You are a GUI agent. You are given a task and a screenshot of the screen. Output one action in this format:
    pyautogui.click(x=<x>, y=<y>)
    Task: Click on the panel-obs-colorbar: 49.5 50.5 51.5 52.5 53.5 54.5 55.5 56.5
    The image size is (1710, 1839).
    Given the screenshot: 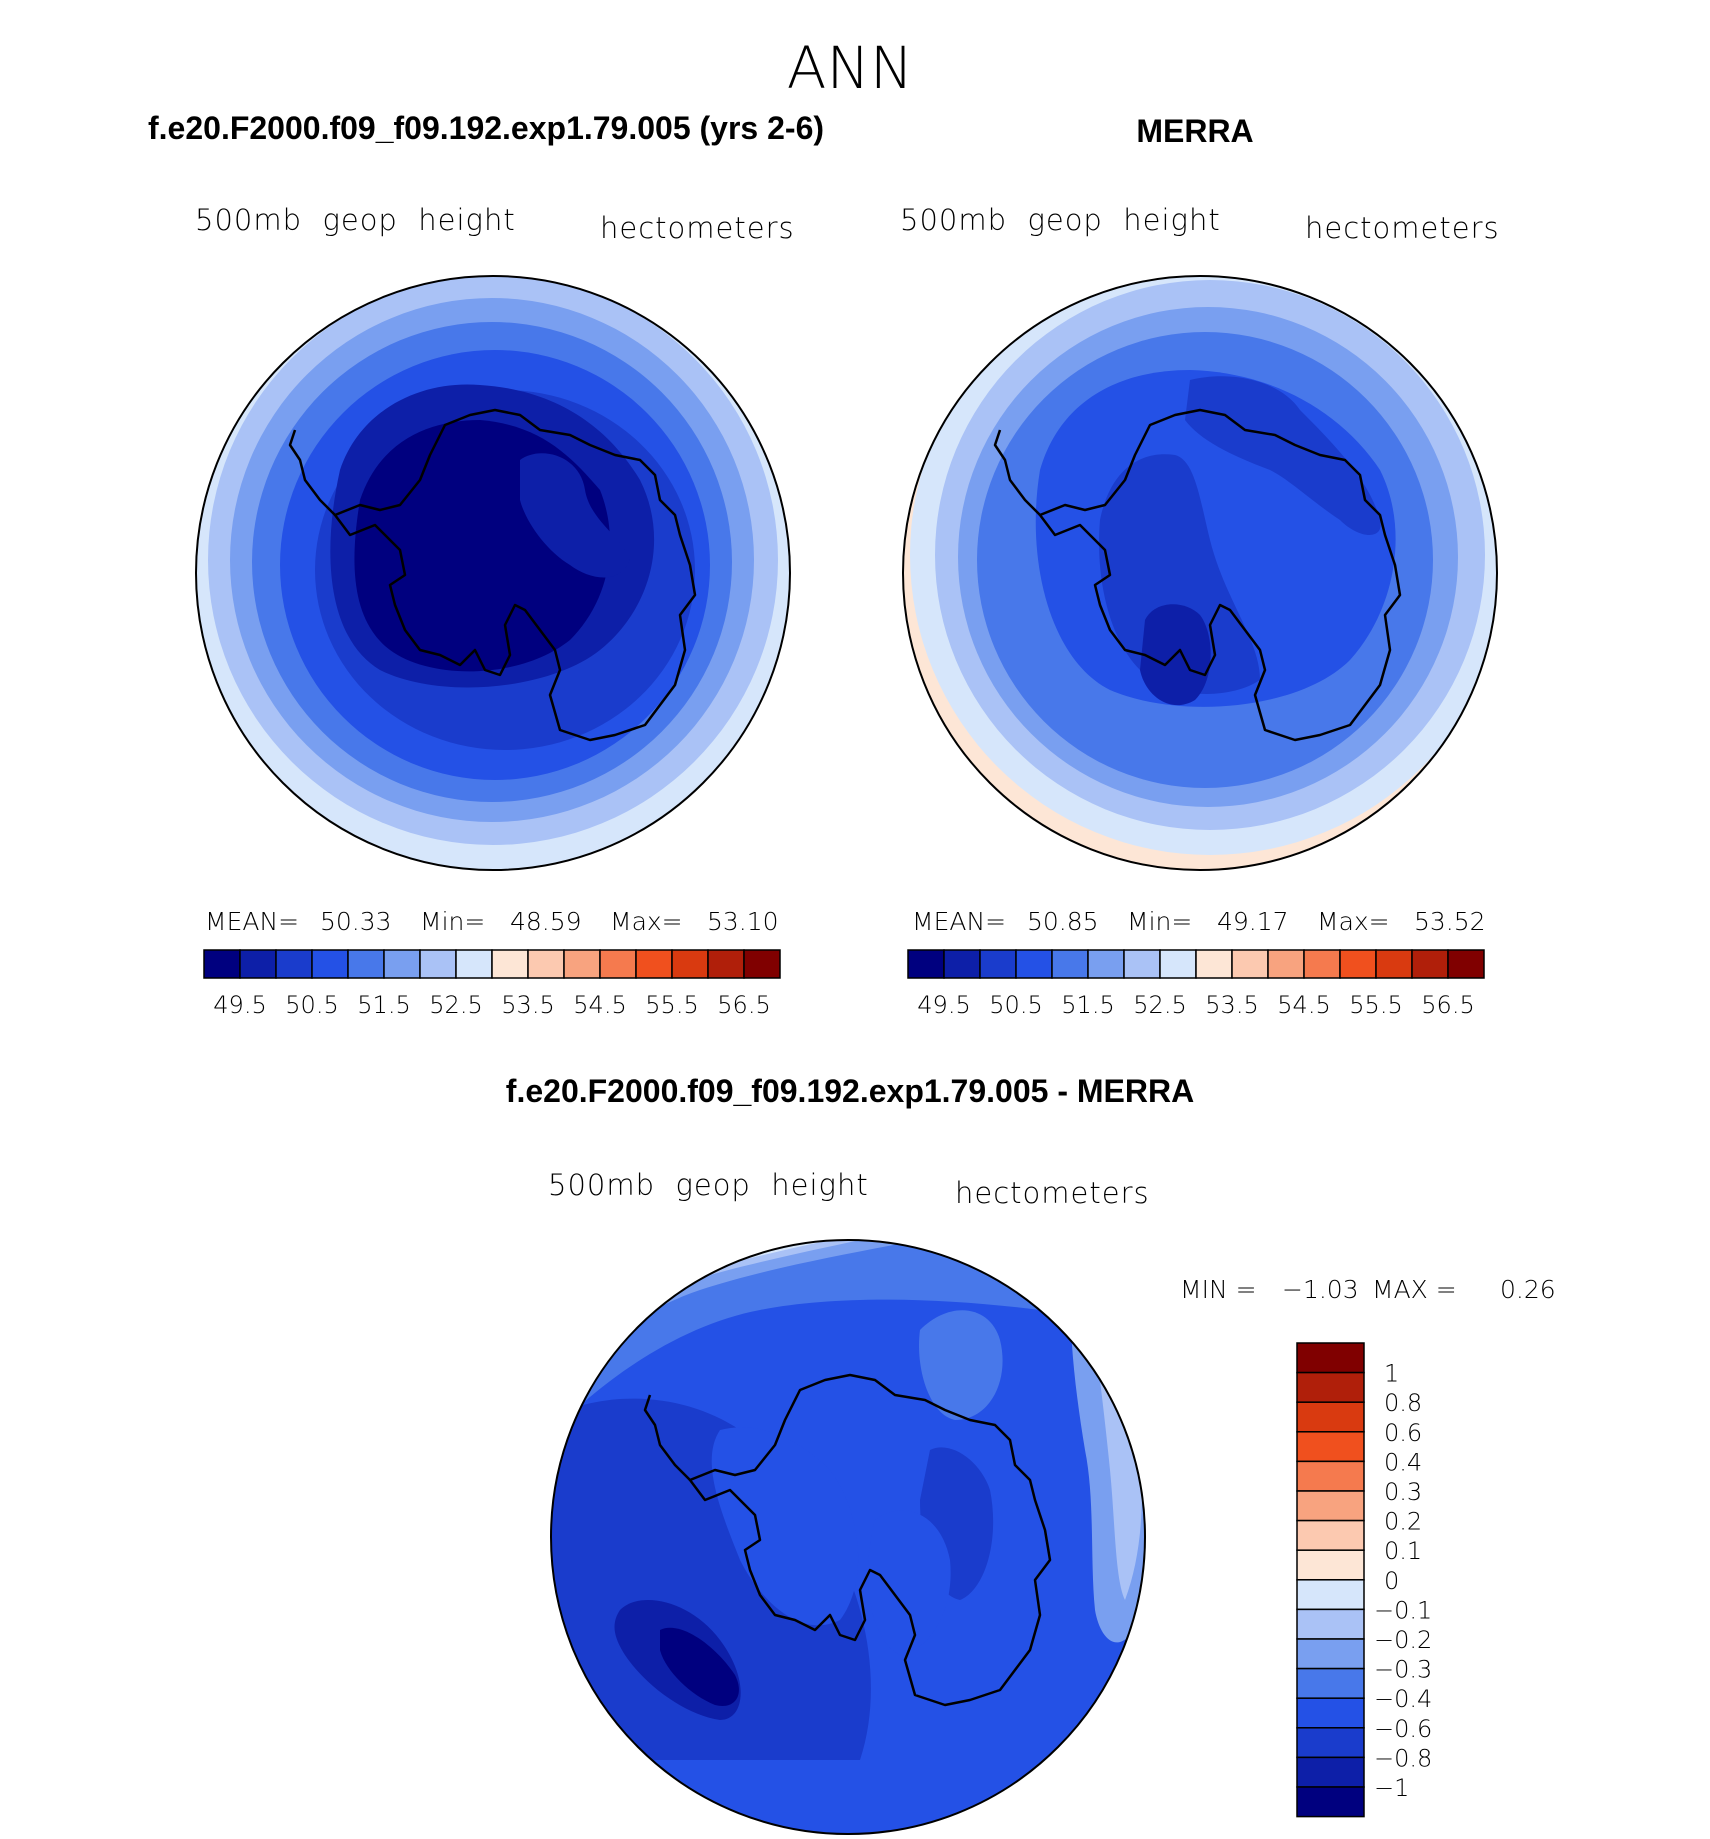 What is the action you would take?
    pyautogui.click(x=1196, y=984)
    